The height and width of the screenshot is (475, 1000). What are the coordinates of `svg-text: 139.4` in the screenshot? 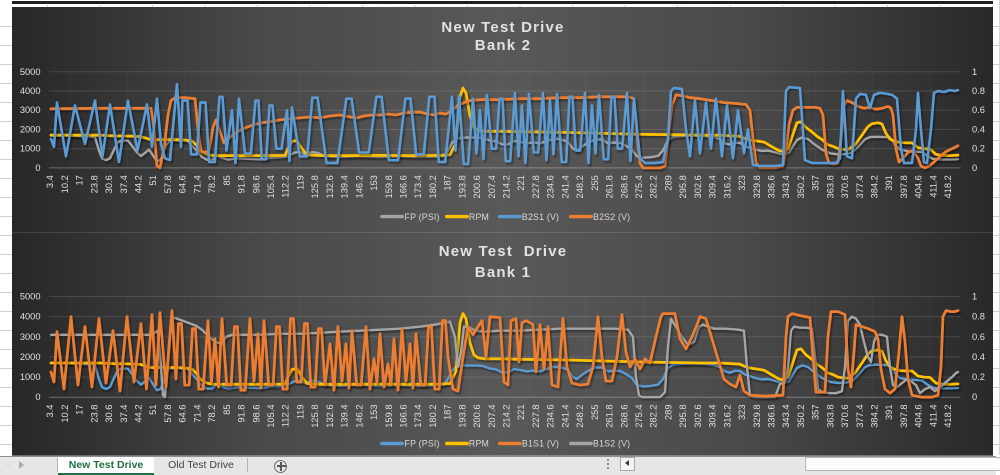 It's located at (345, 186).